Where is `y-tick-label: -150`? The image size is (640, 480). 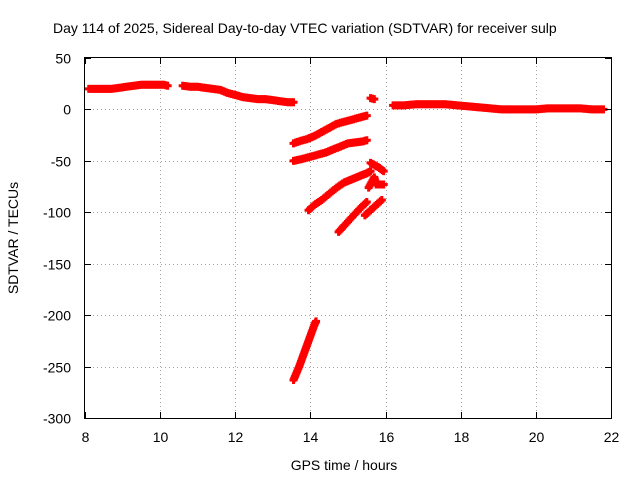
y-tick-label: -150 is located at coordinates (57, 265).